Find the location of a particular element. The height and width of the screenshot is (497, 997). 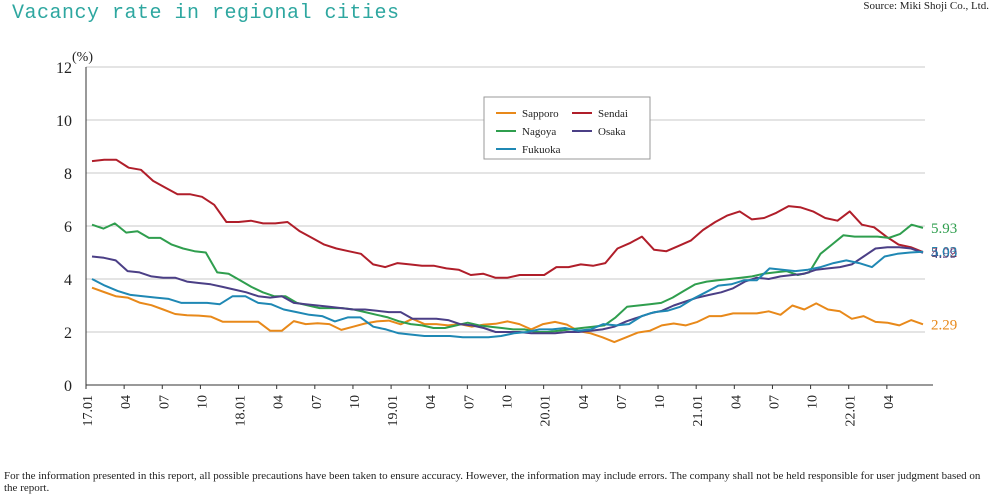

legend-label-nagoya: Nagoya is located at coordinates (539, 132).